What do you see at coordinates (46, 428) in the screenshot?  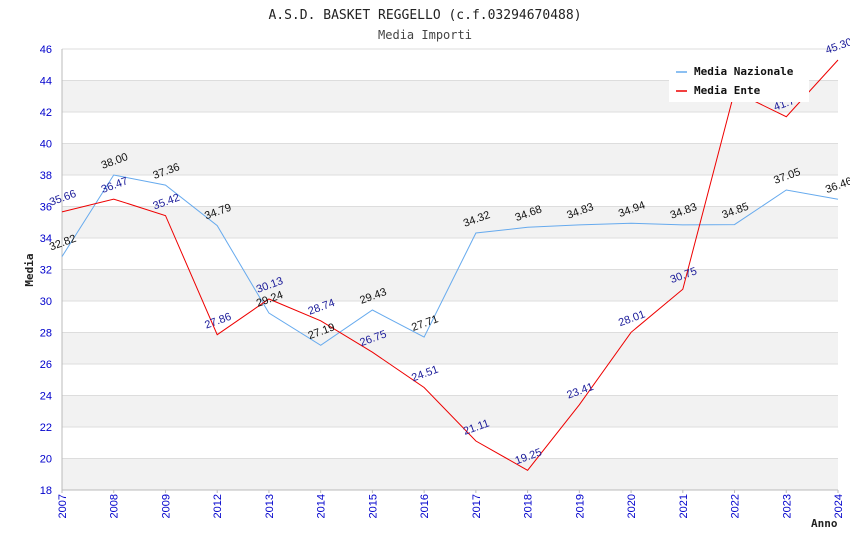 I see `y-tick-label: 22` at bounding box center [46, 428].